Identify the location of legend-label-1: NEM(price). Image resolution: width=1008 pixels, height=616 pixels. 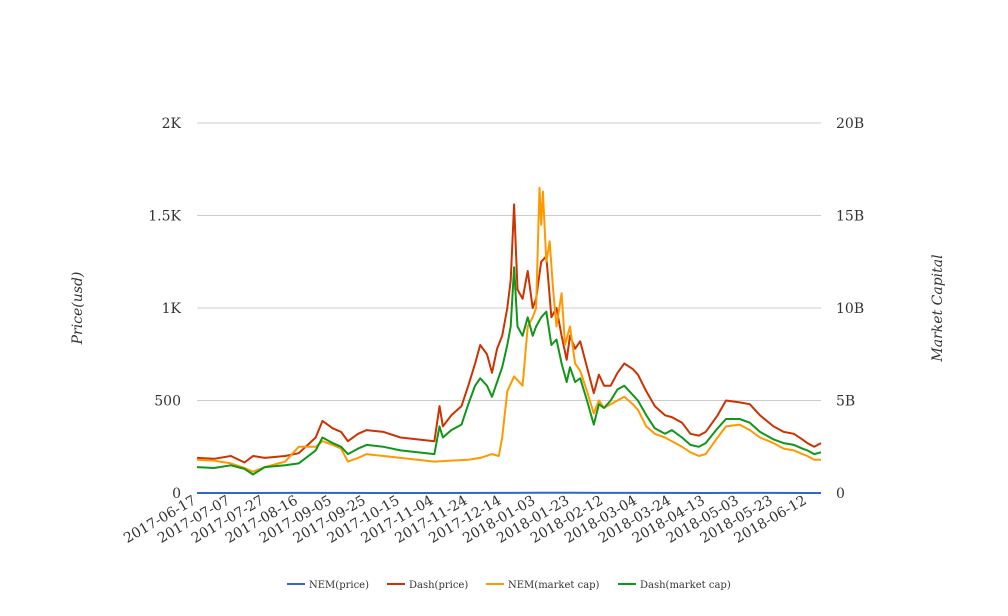
(339, 585).